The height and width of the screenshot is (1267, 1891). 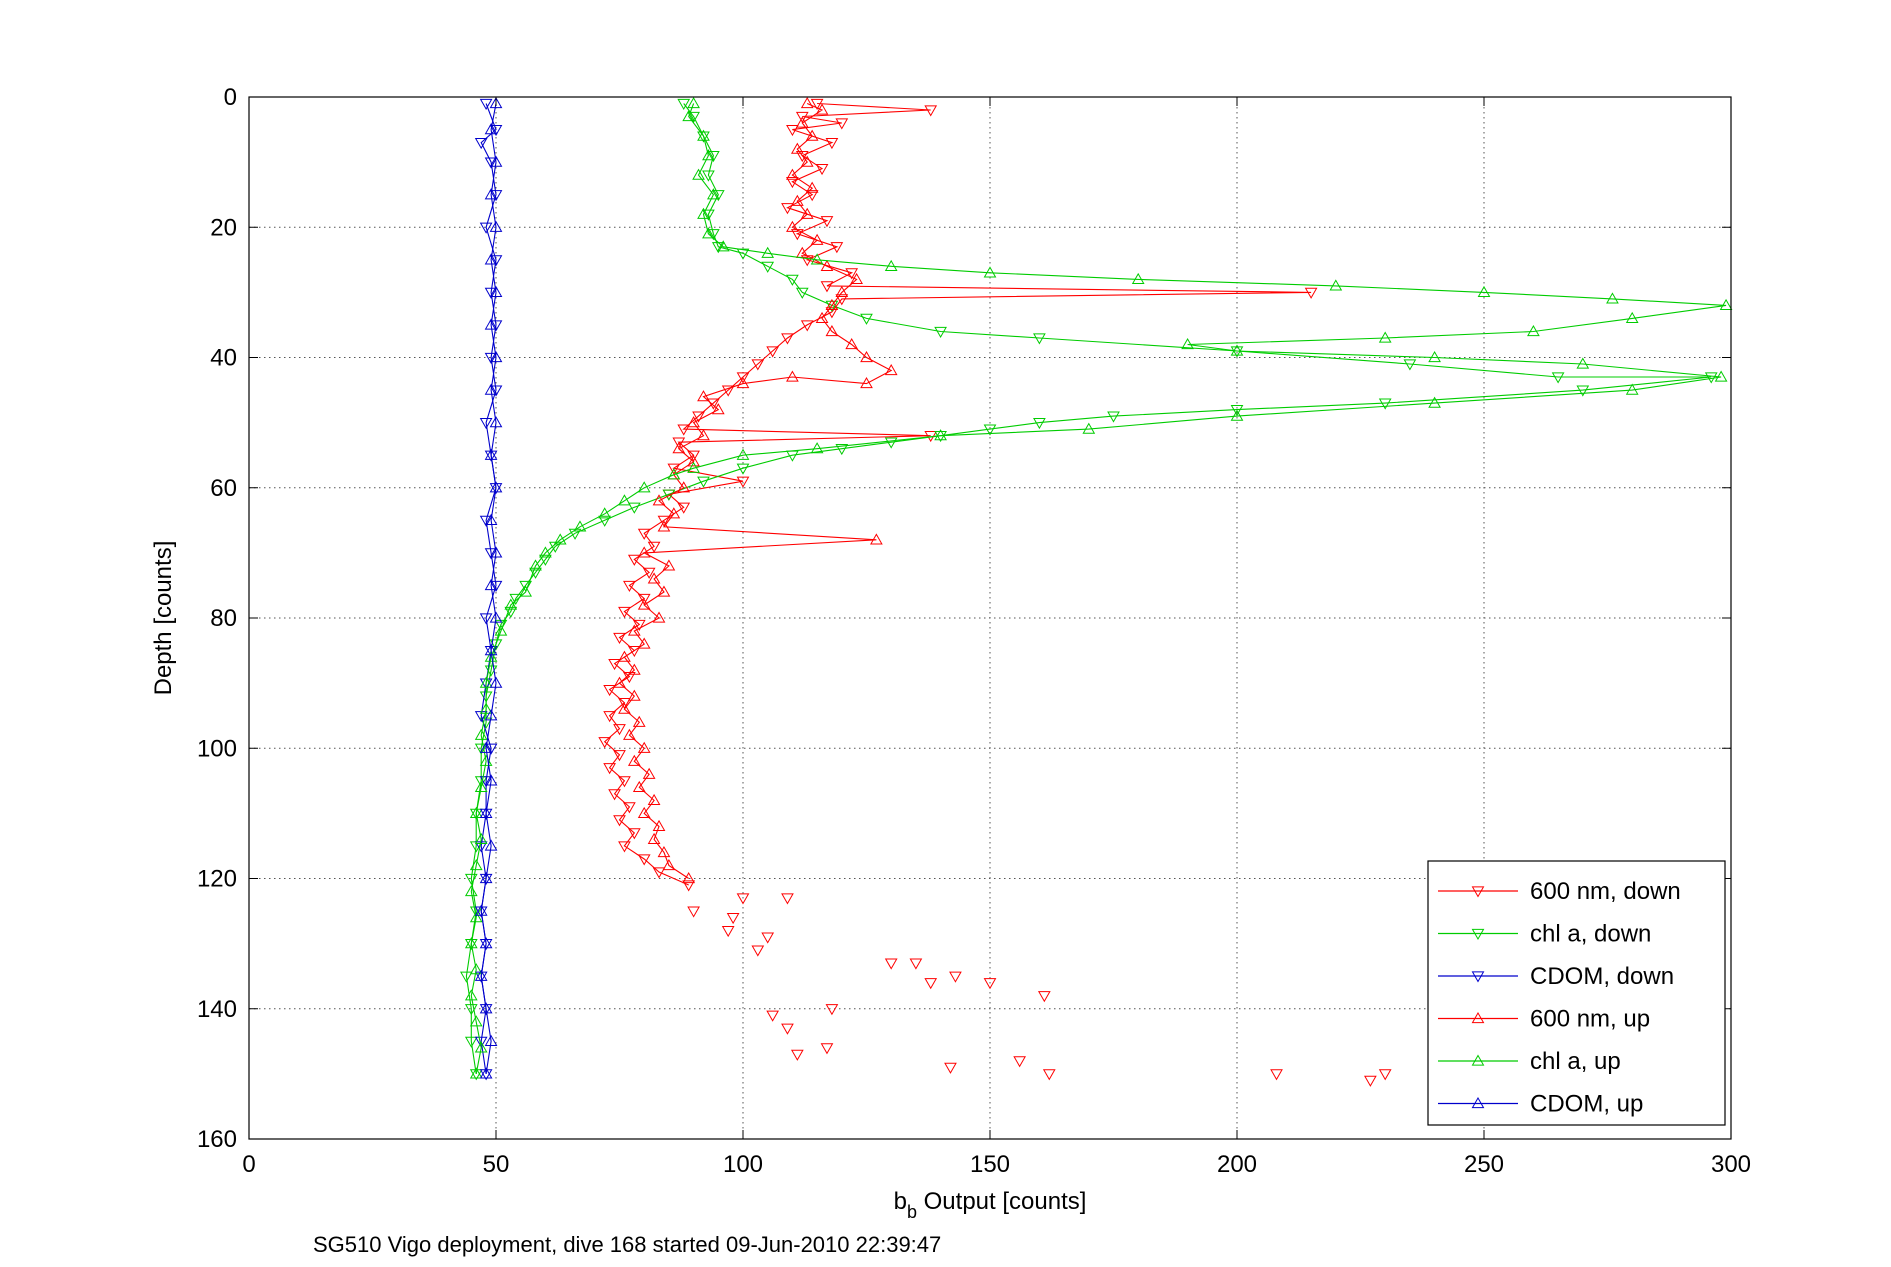 What do you see at coordinates (1586, 1104) in the screenshot?
I see `legend-label: CDOM, up` at bounding box center [1586, 1104].